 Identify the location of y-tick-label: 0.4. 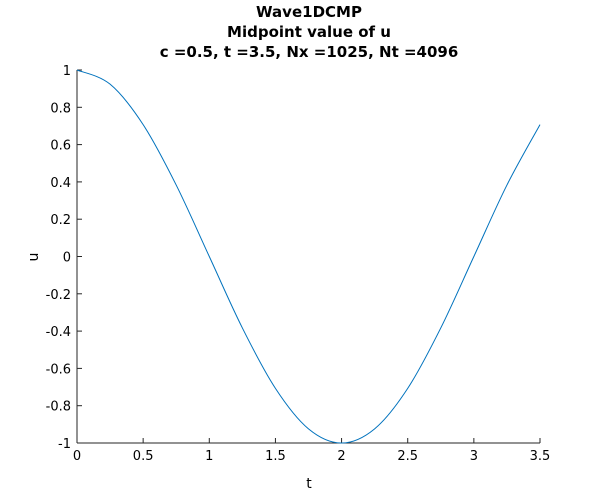
(60, 183).